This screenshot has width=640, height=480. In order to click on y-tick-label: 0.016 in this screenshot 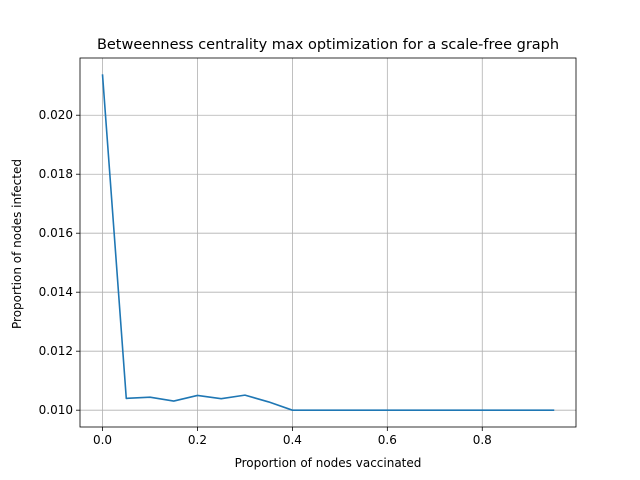, I will do `click(56, 233)`.